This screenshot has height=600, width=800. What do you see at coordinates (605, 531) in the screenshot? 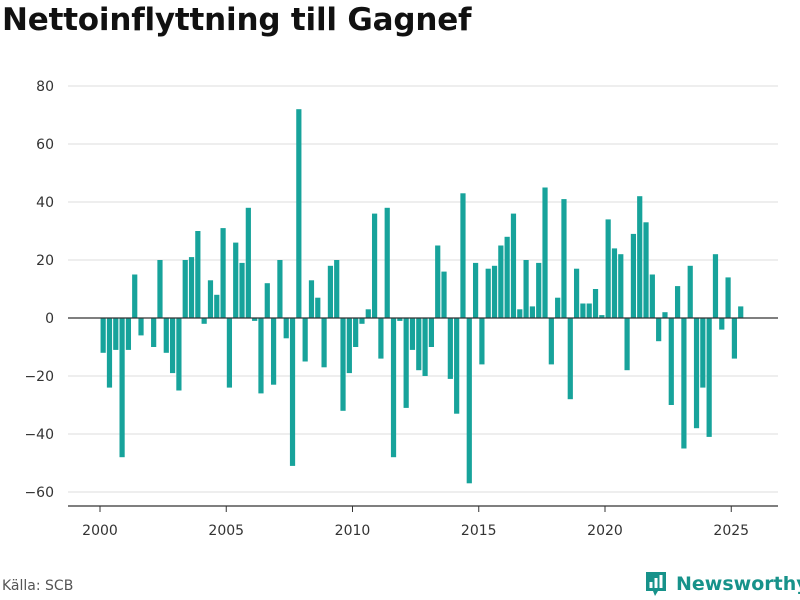
I see `x-tick-label: 2020` at bounding box center [605, 531].